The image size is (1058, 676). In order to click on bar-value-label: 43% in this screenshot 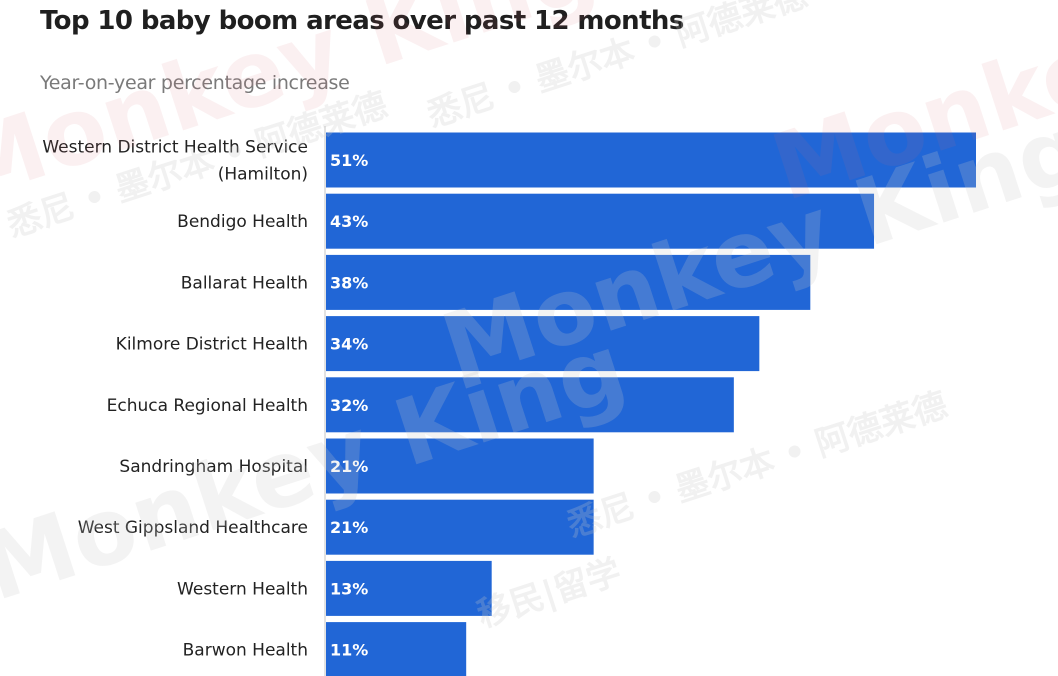, I will do `click(349, 221)`.